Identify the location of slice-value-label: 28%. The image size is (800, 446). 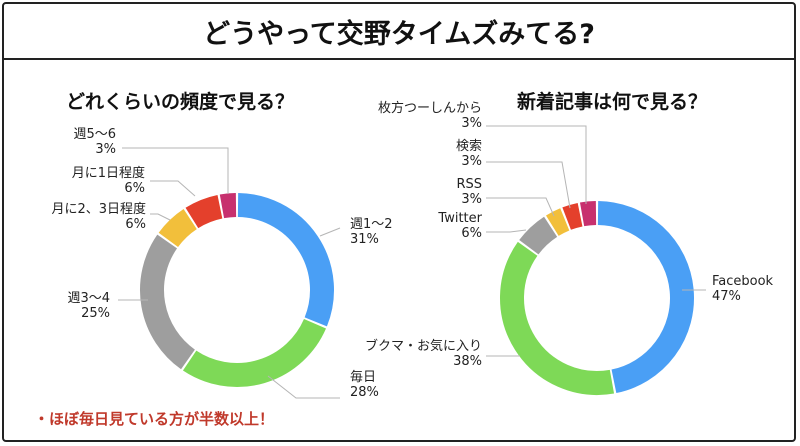
(364, 392).